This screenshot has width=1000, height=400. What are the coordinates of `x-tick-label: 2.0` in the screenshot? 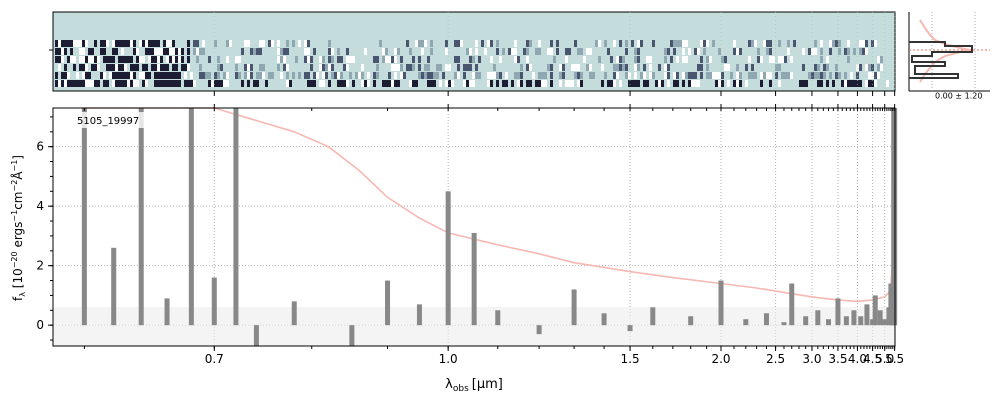 It's located at (720, 359).